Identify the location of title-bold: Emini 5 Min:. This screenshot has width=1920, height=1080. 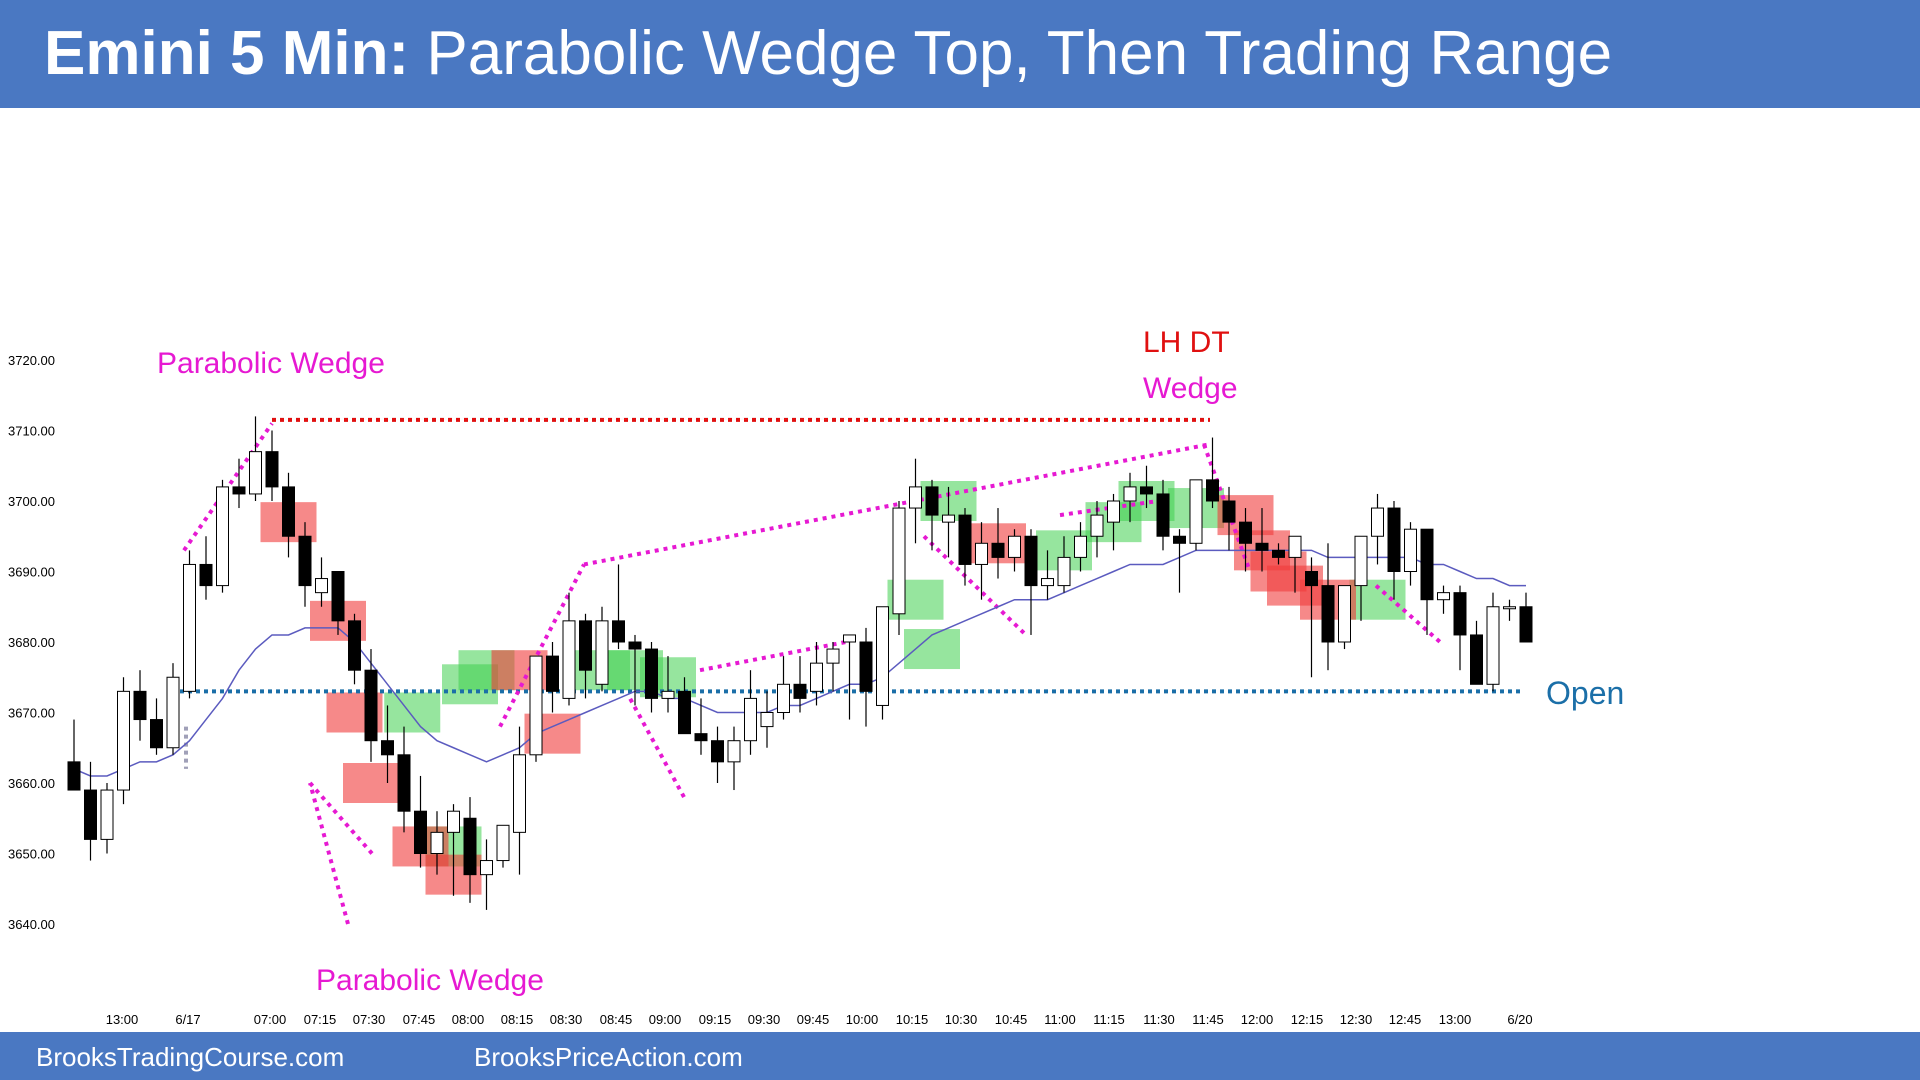
(227, 53).